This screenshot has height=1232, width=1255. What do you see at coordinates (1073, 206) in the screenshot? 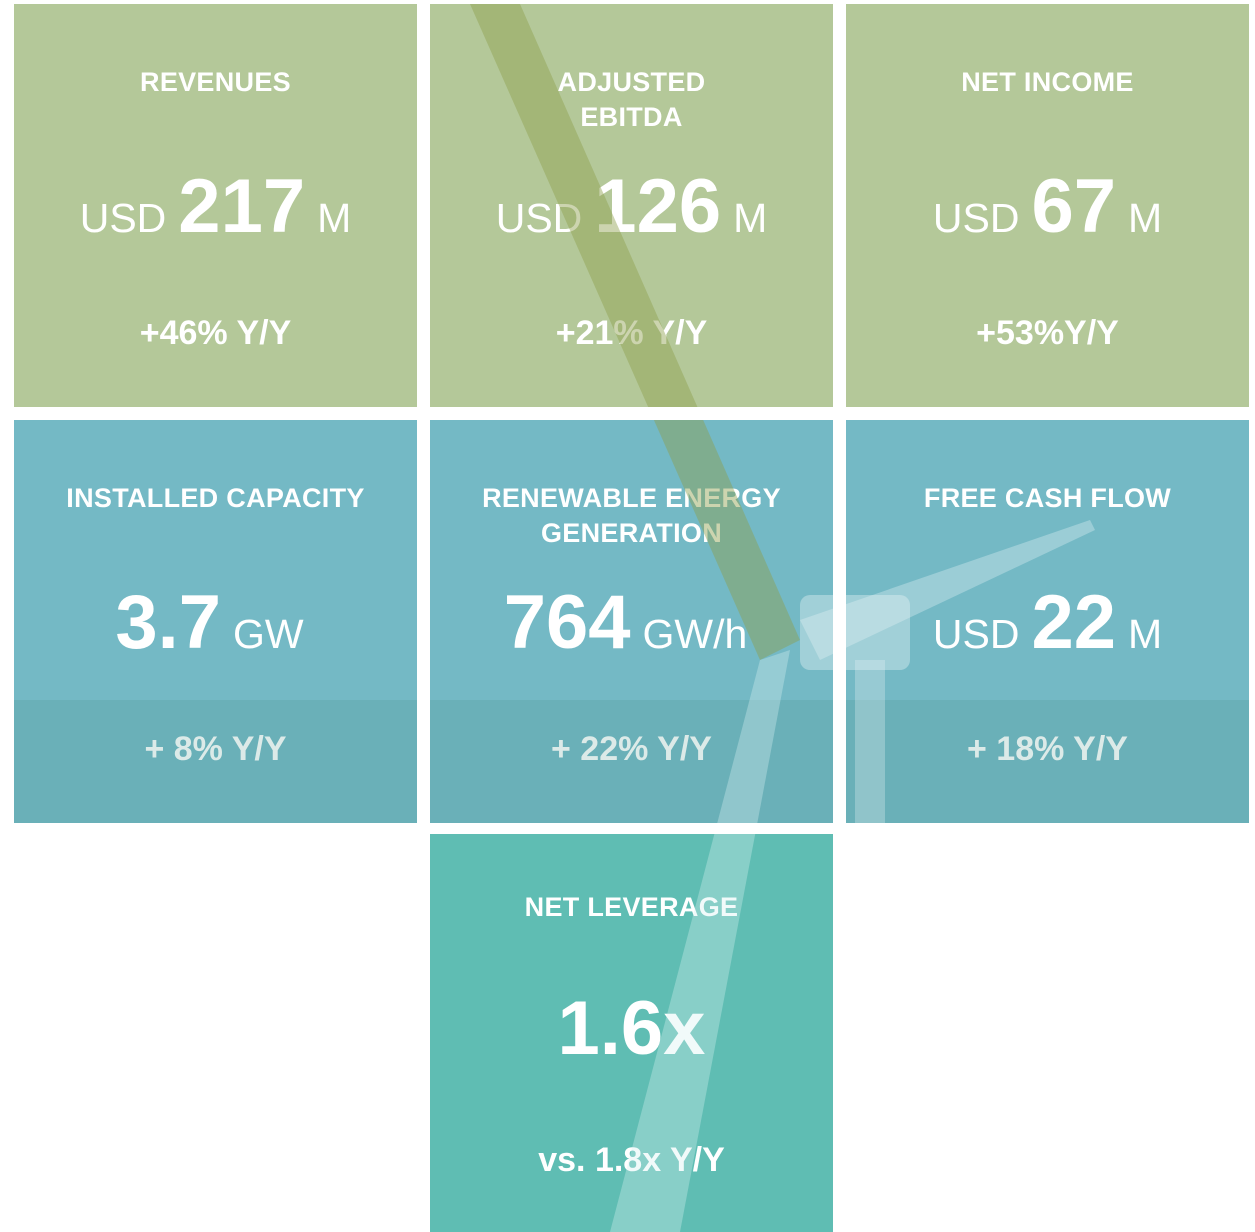
I see `value-number: 67` at bounding box center [1073, 206].